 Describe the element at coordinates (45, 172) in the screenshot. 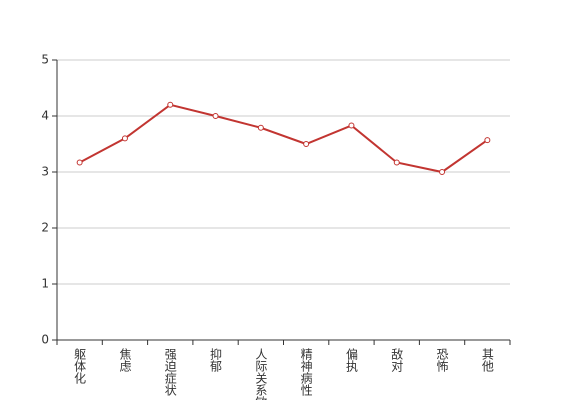

I see `y-tick-label: 3` at that location.